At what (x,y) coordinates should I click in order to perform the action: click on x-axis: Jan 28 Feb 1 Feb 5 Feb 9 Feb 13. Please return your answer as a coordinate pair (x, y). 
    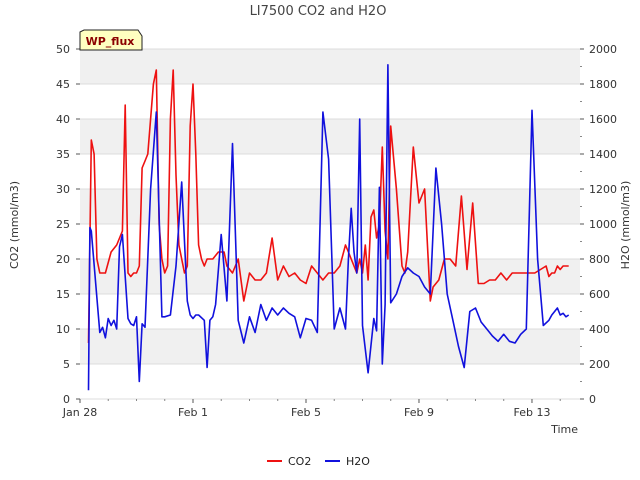
    Looking at the image, I should click on (311, 409).